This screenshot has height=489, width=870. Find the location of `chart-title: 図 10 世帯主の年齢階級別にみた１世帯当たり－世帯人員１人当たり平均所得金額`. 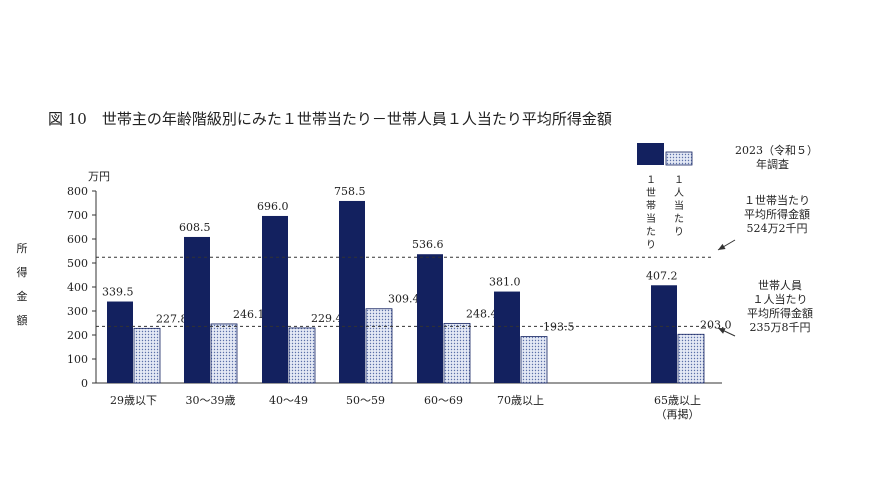

chart-title: 図 10 世帯主の年齢階級別にみた１世帯当たり－世帯人員１人当たり平均所得金額 is located at coordinates (330, 119).